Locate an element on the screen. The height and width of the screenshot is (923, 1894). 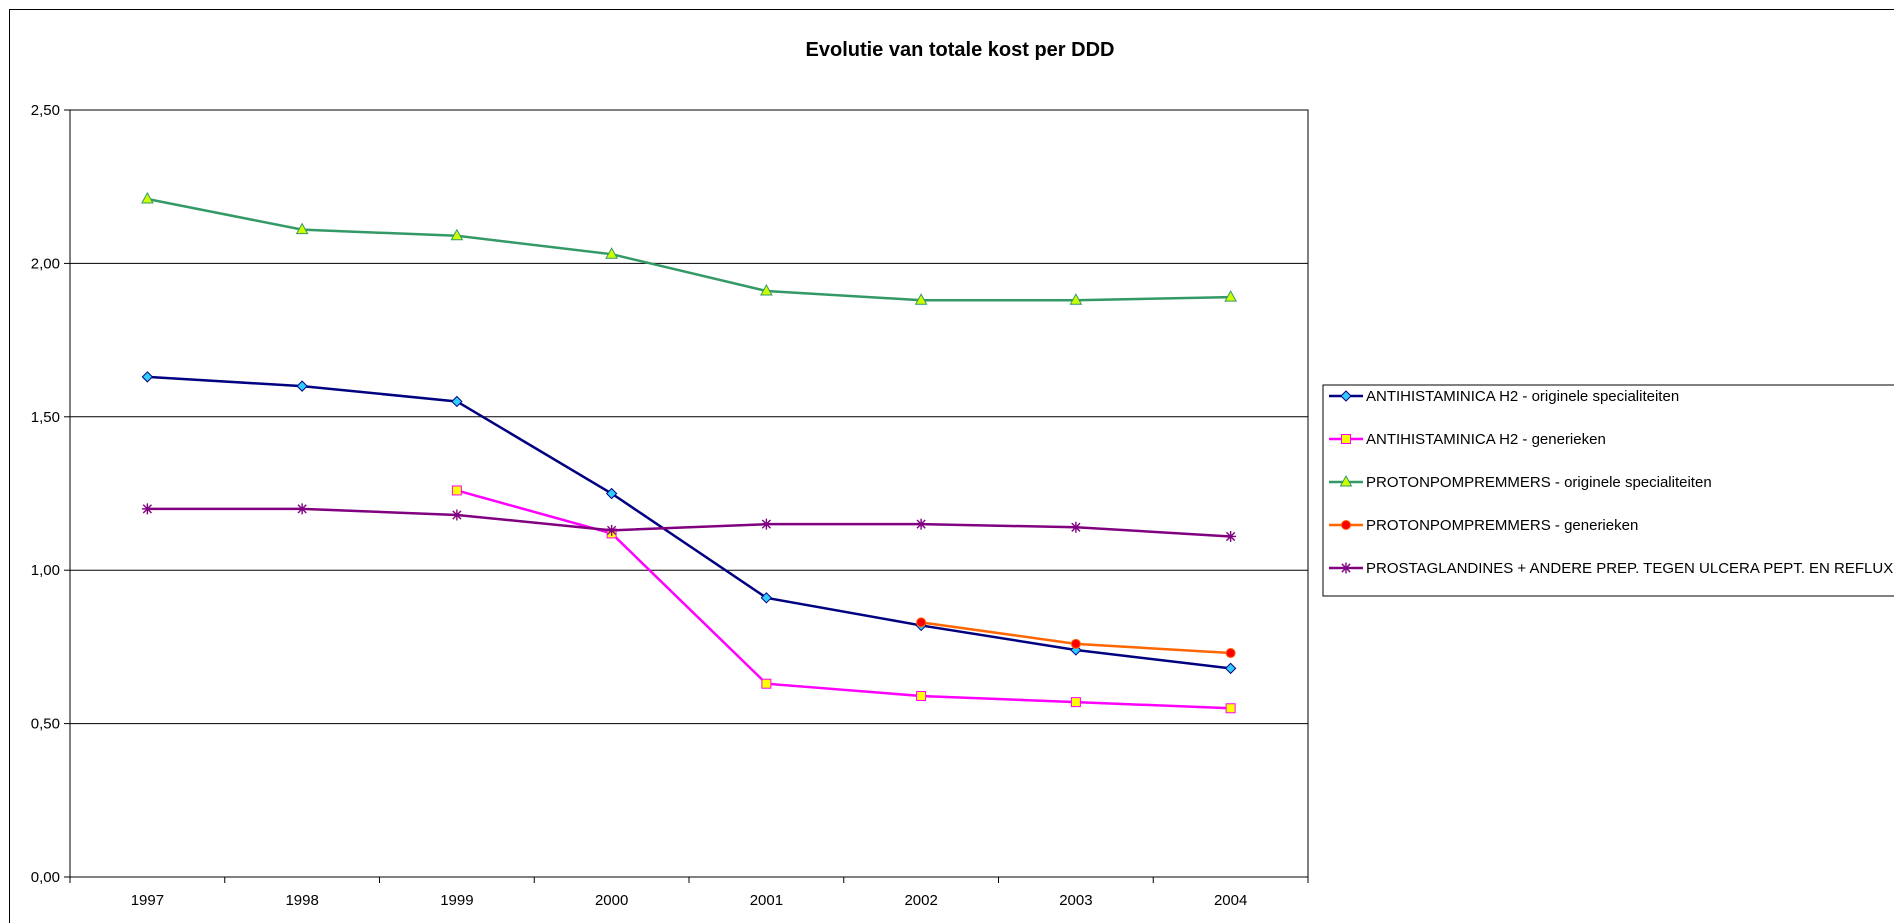
x-tick-label: 2002 is located at coordinates (920, 900).